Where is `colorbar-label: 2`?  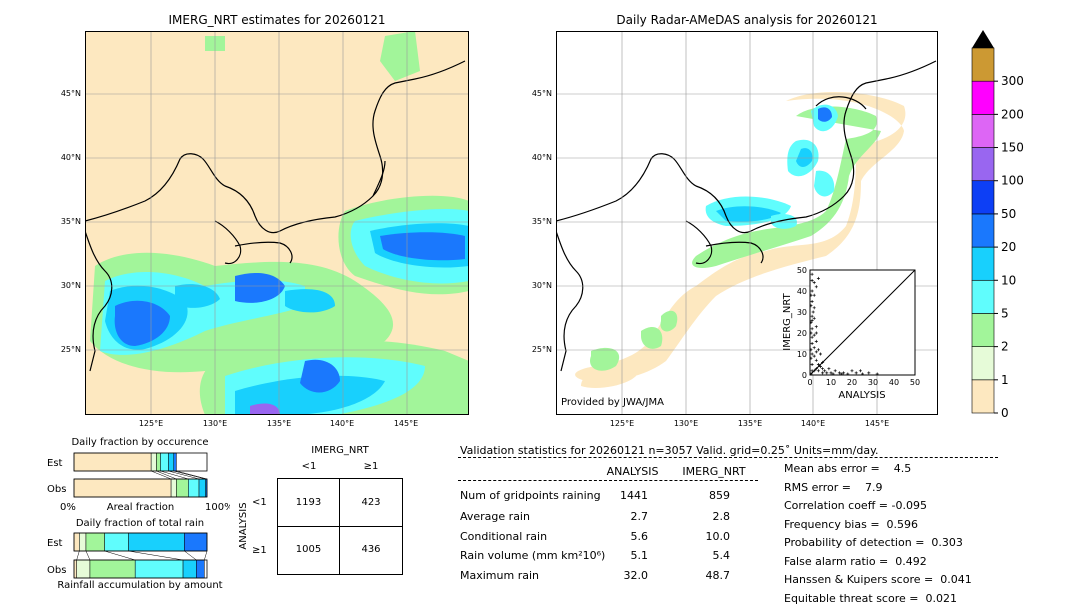
colorbar-label: 2 is located at coordinates (1005, 347).